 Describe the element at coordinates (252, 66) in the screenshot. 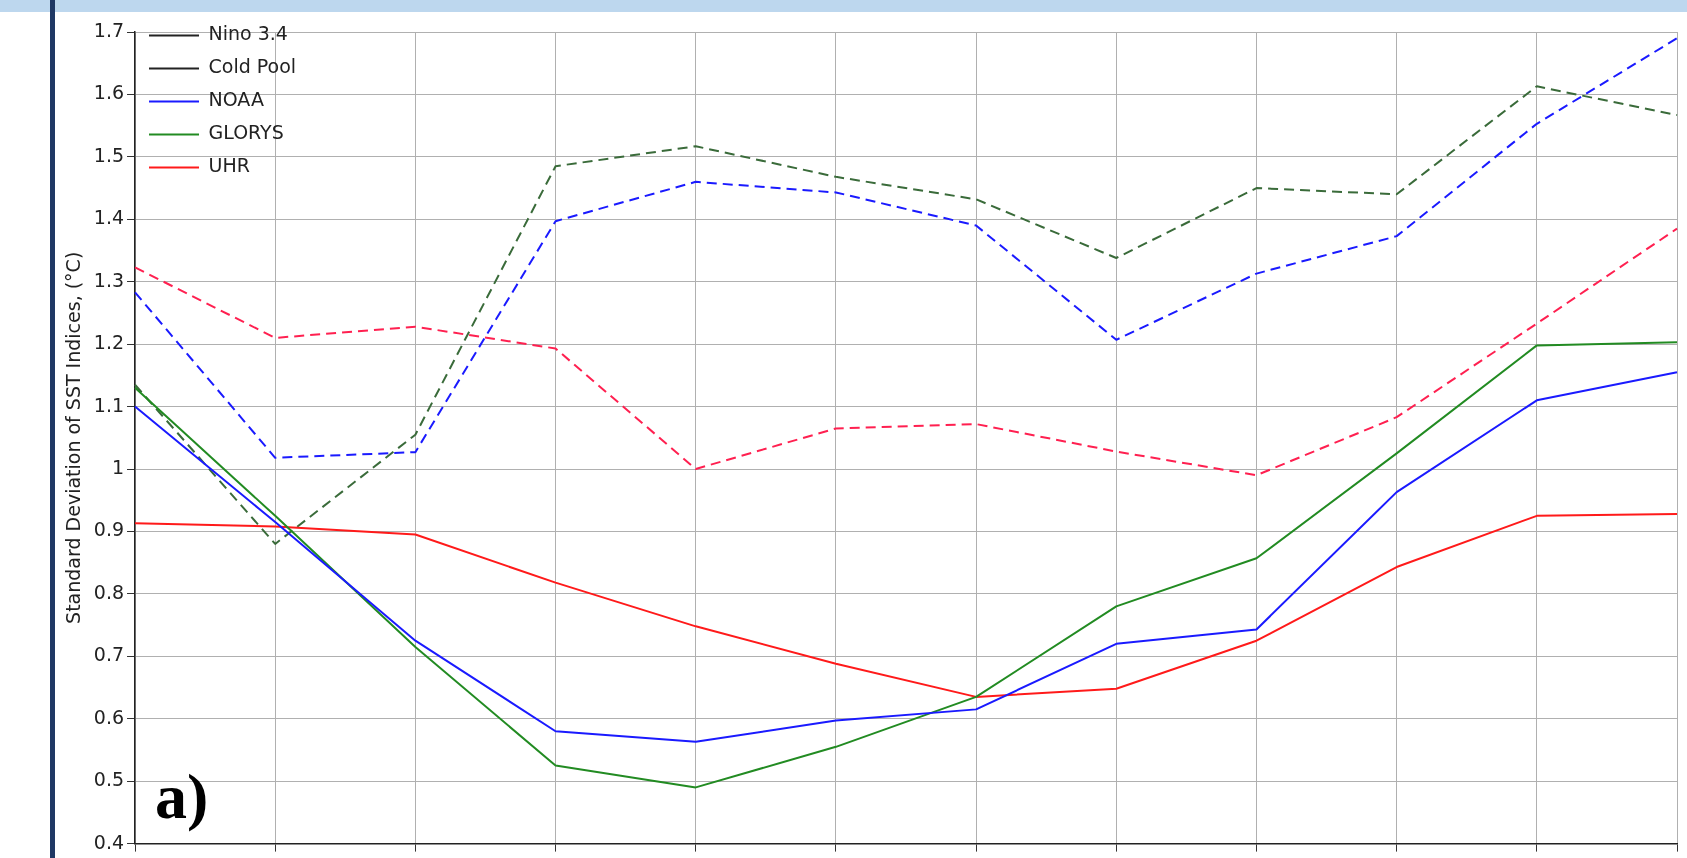

I see `legend-label: Cold Pool` at that location.